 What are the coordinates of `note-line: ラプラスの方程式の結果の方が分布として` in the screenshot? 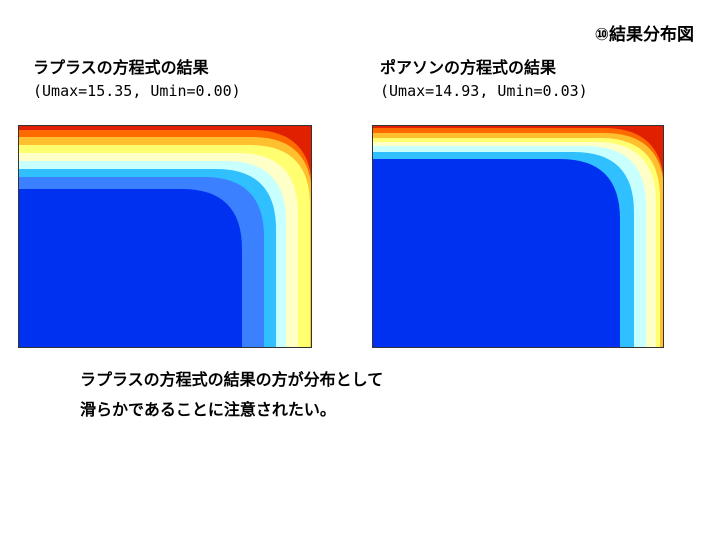 It's located at (232, 379).